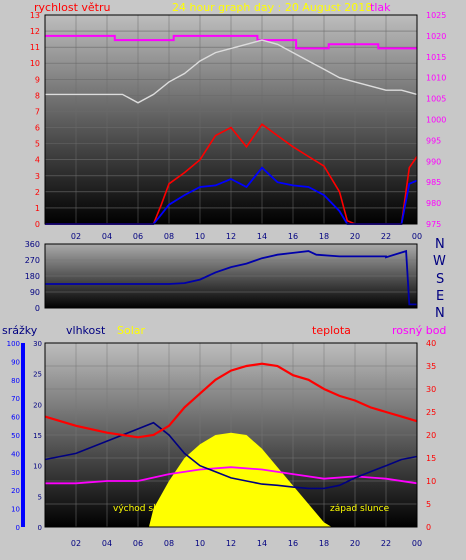 This screenshot has width=466, height=560. Describe the element at coordinates (37, 79) in the screenshot. I see `y-tick-label: 9` at that location.